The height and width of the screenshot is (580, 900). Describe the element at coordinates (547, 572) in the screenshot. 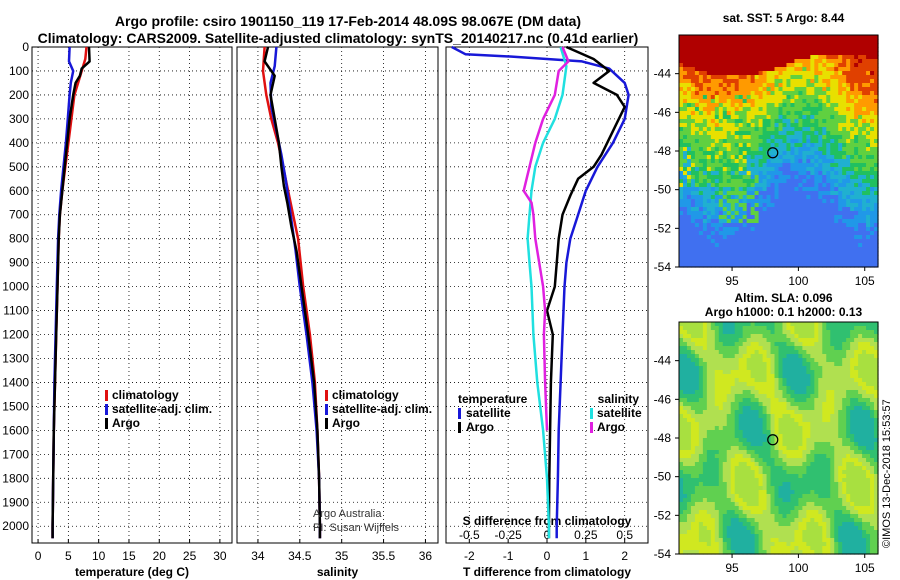

I see `x-axis-label: T difference from climatology` at that location.